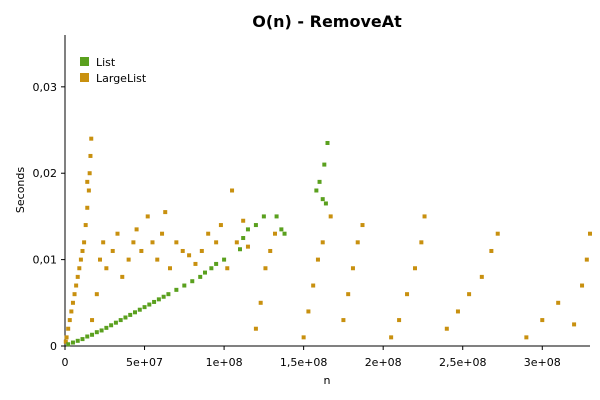 This screenshot has height=400, width=600. What do you see at coordinates (311, 357) in the screenshot?
I see `x-axis-ticks: 0 5e+07 1e+08 1,5e+08 2e+08 2,5e+08 3e+08` at bounding box center [311, 357].